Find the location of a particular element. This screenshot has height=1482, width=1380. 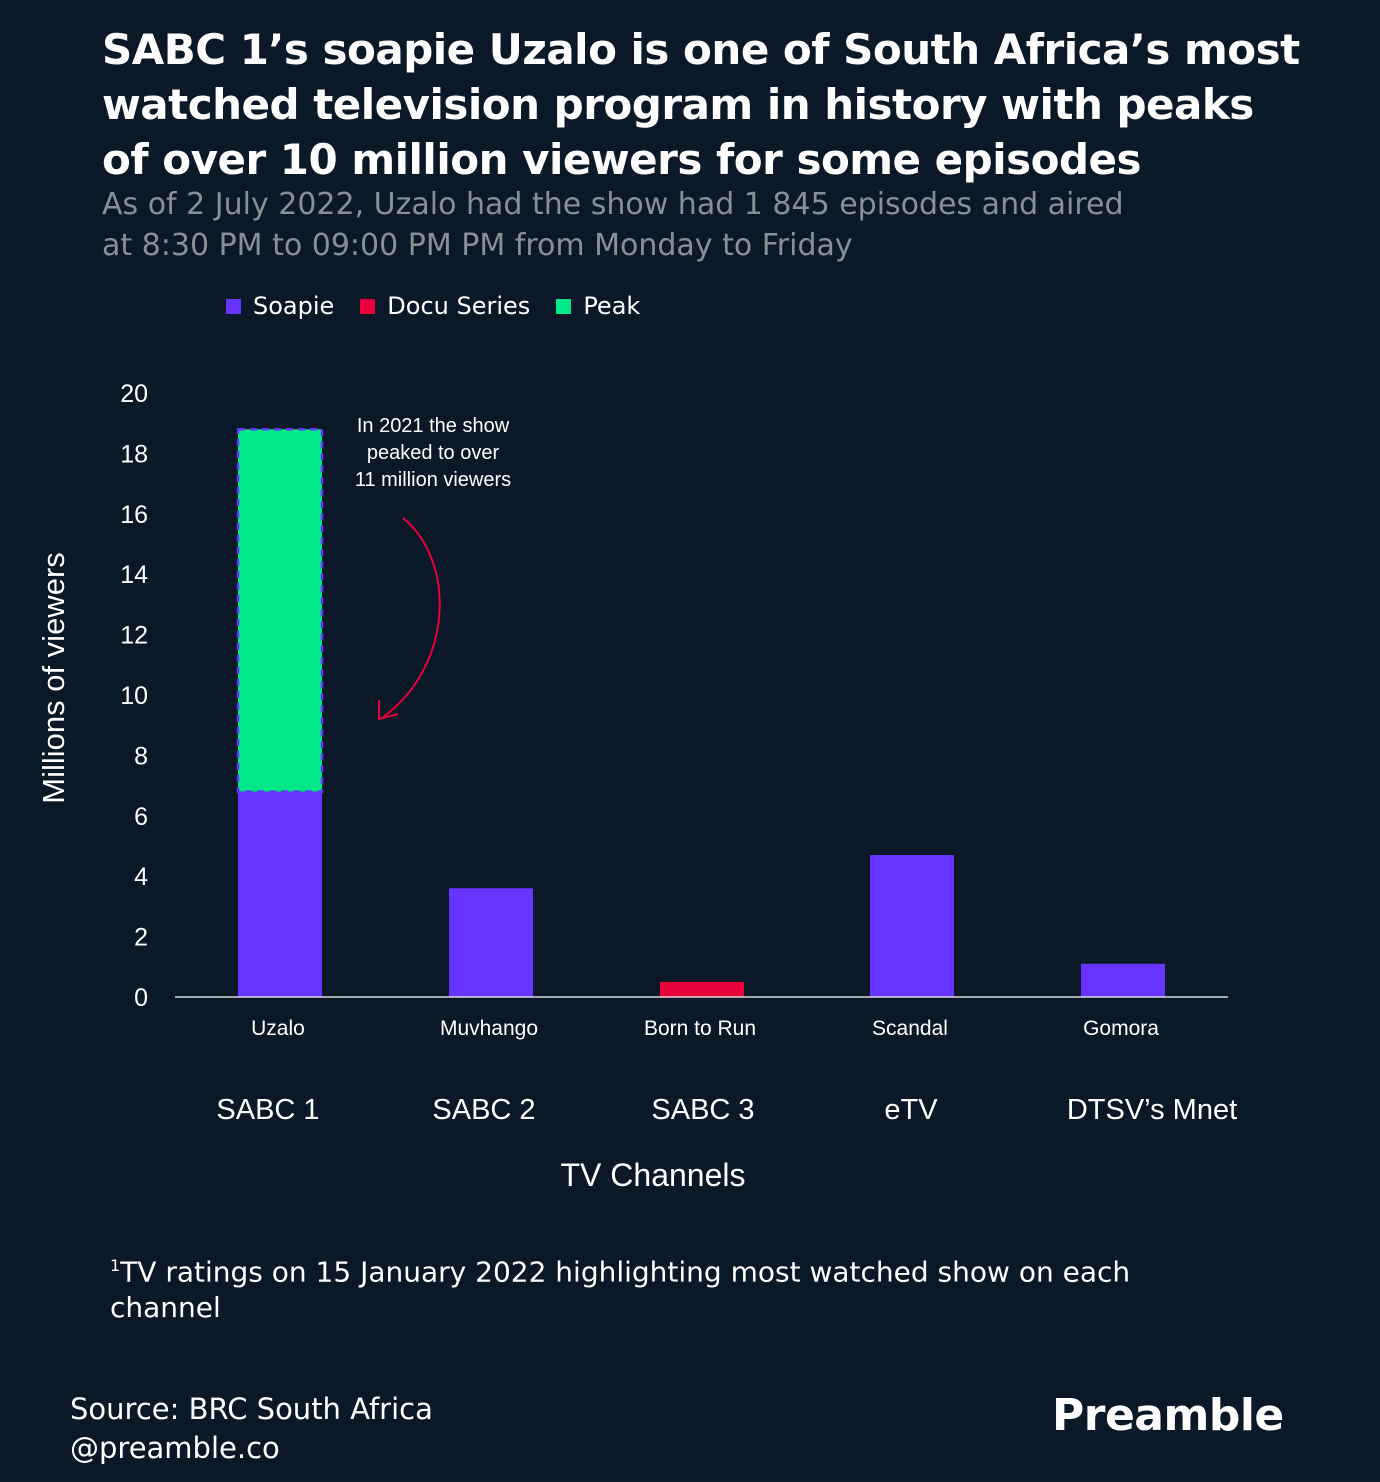

annotation-arrow is located at coordinates (411, 618).